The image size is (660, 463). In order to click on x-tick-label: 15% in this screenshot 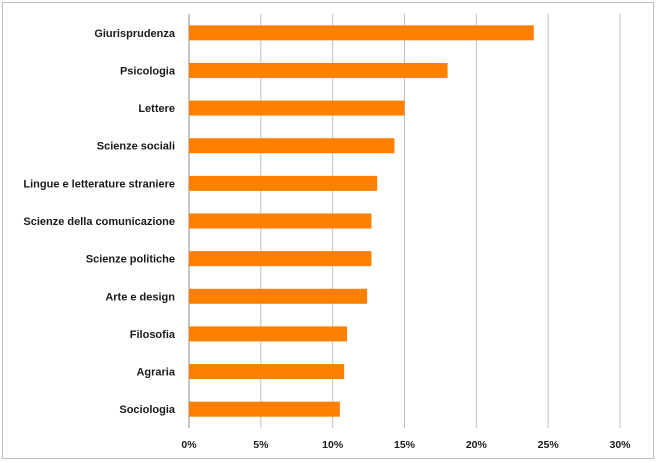, I will do `click(405, 445)`.